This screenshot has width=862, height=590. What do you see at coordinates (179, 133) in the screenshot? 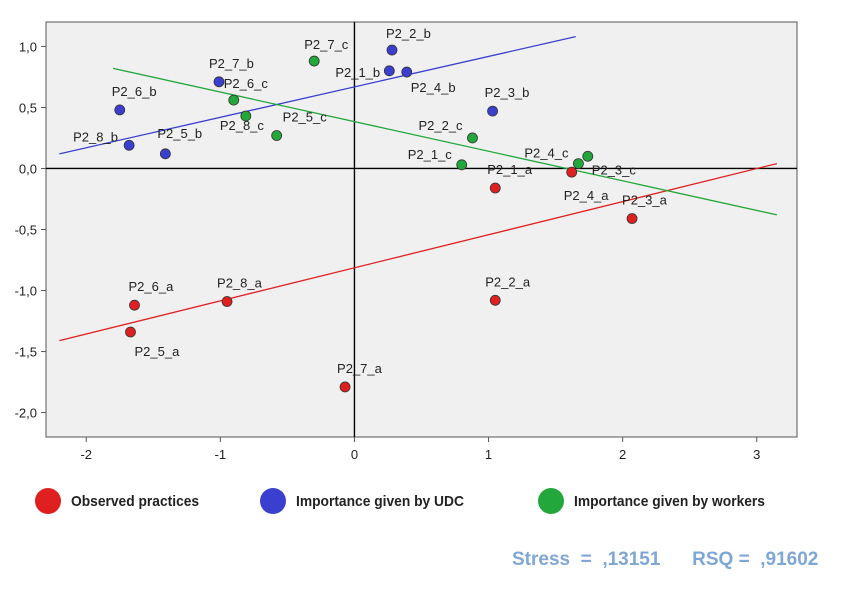
I see `point-label-P2_5_b: P2_5_b` at bounding box center [179, 133].